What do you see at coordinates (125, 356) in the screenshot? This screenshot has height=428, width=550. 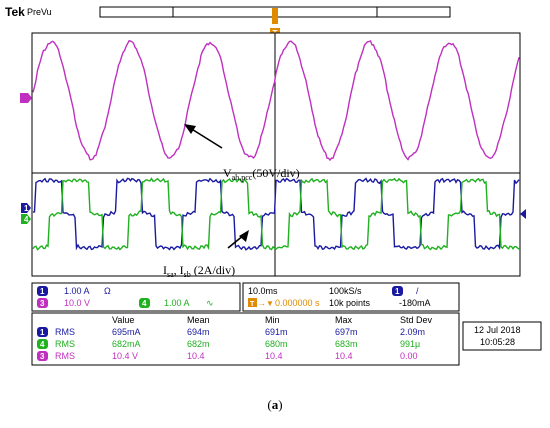 I see `svg-text: 10.4 V` at bounding box center [125, 356].